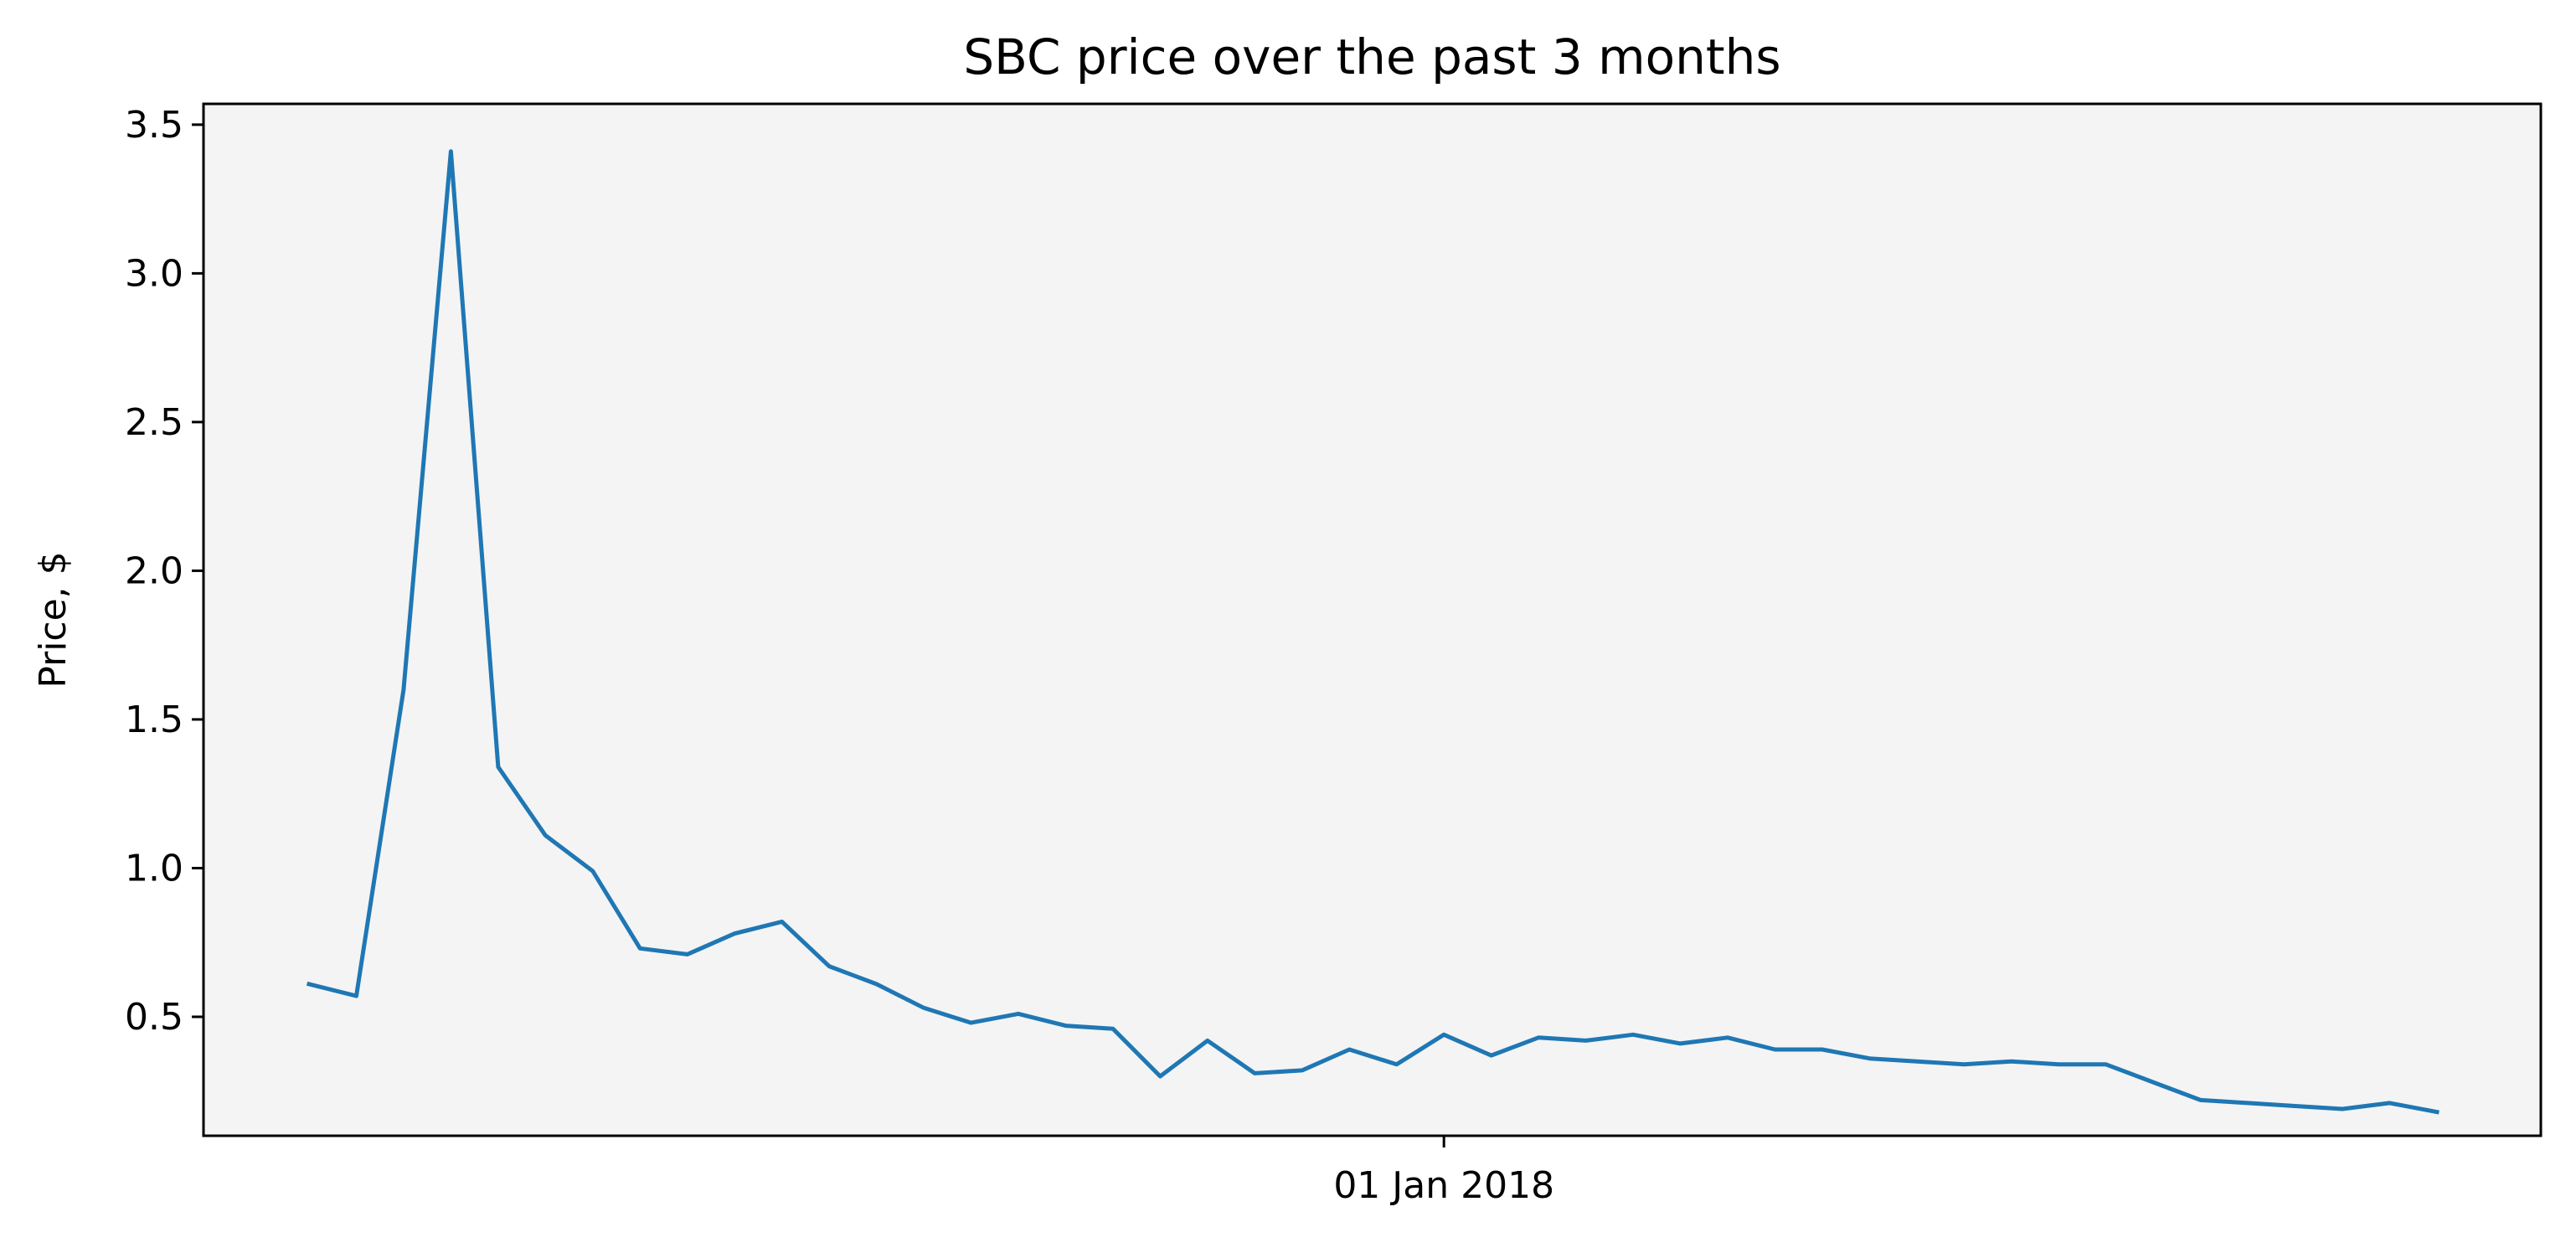 Image resolution: width=2576 pixels, height=1248 pixels. What do you see at coordinates (1371, 57) in the screenshot?
I see `chart-title: SBC price over the past 3 months` at bounding box center [1371, 57].